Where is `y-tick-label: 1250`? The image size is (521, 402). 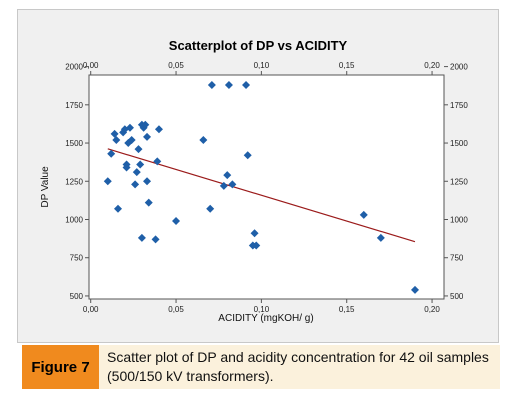 y-tick-label: 1250 is located at coordinates (74, 181).